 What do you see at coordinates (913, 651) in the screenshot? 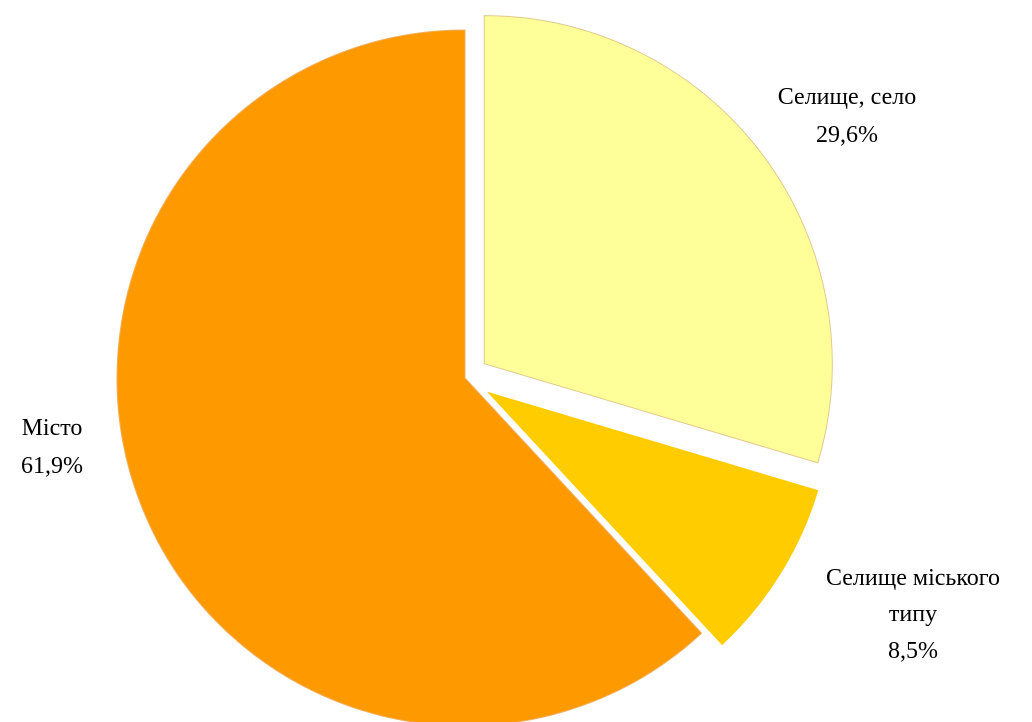
I see `slice-value-smt: 8,5%` at bounding box center [913, 651].